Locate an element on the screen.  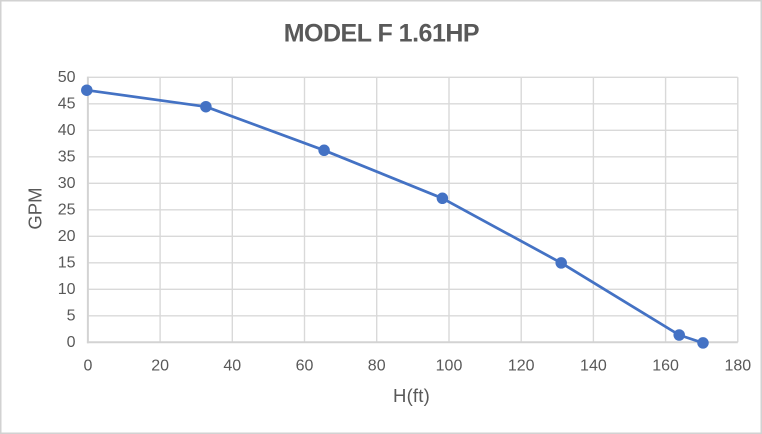
svg-text: 160 is located at coordinates (665, 366).